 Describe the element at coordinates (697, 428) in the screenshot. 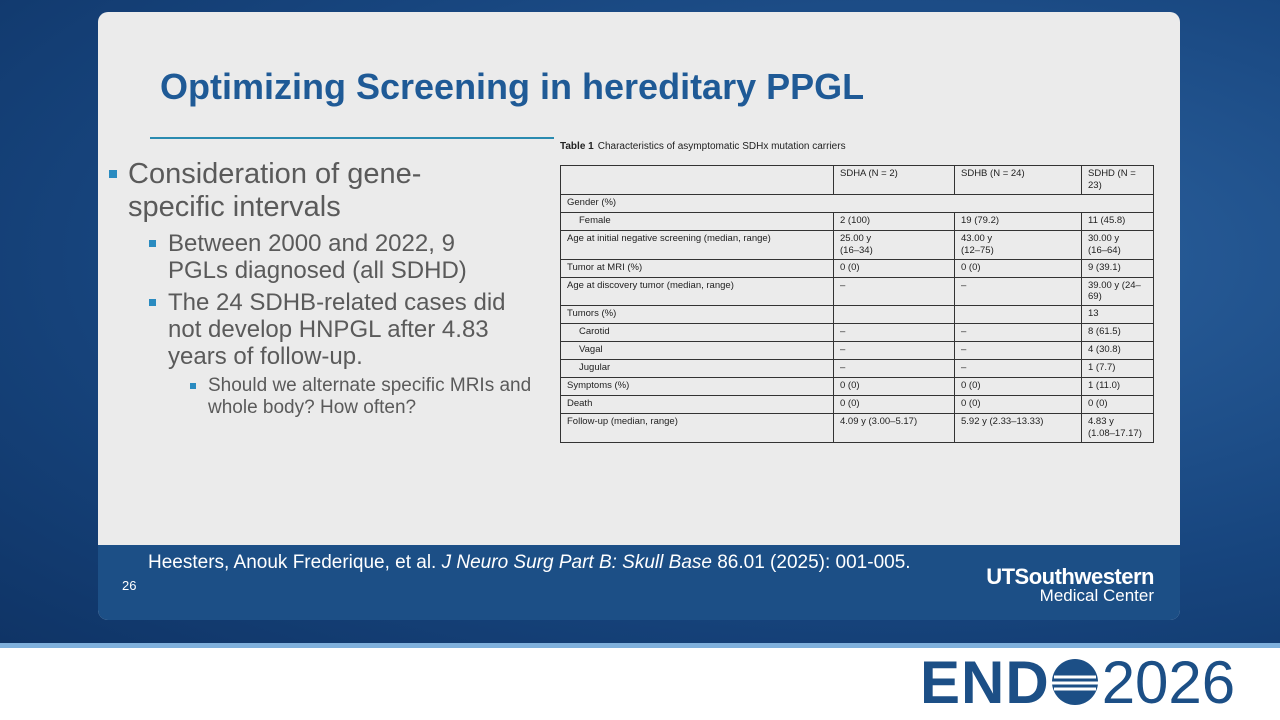

I see `row-label: Follow-up (median, range)` at that location.